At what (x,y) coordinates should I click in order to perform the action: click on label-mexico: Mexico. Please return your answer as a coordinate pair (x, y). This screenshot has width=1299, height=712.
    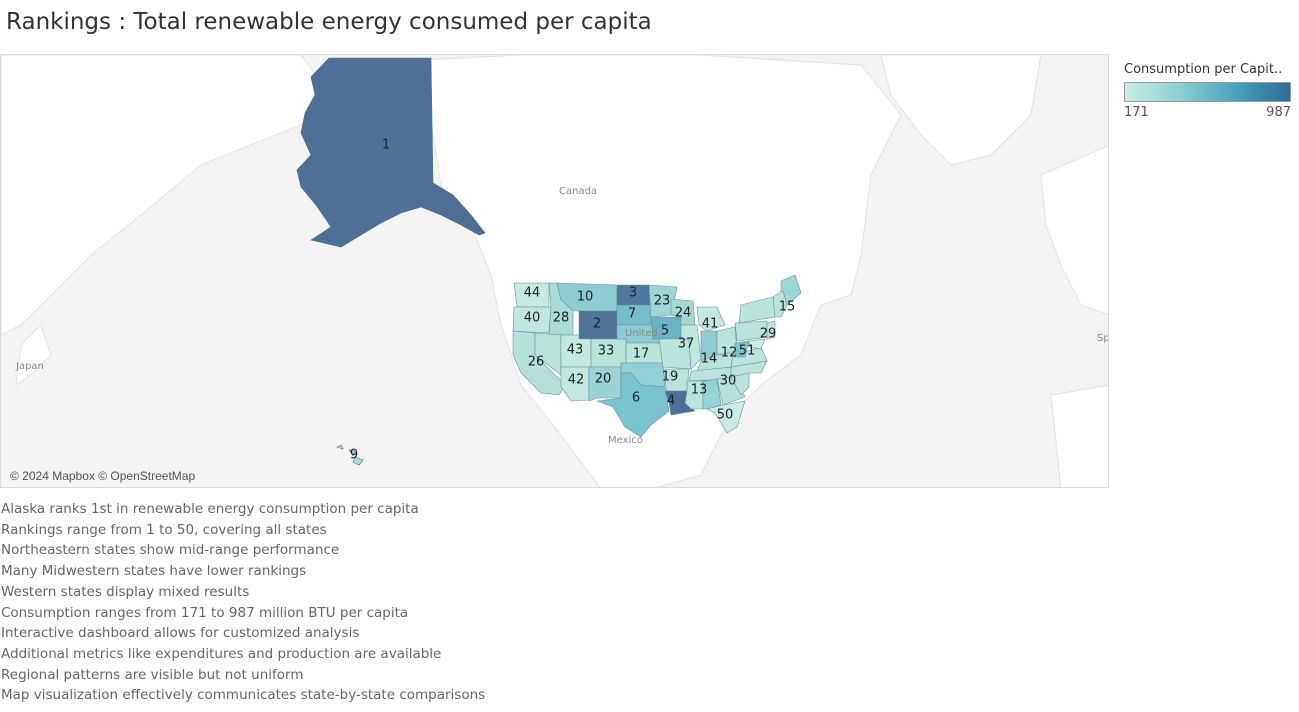
    Looking at the image, I should click on (625, 440).